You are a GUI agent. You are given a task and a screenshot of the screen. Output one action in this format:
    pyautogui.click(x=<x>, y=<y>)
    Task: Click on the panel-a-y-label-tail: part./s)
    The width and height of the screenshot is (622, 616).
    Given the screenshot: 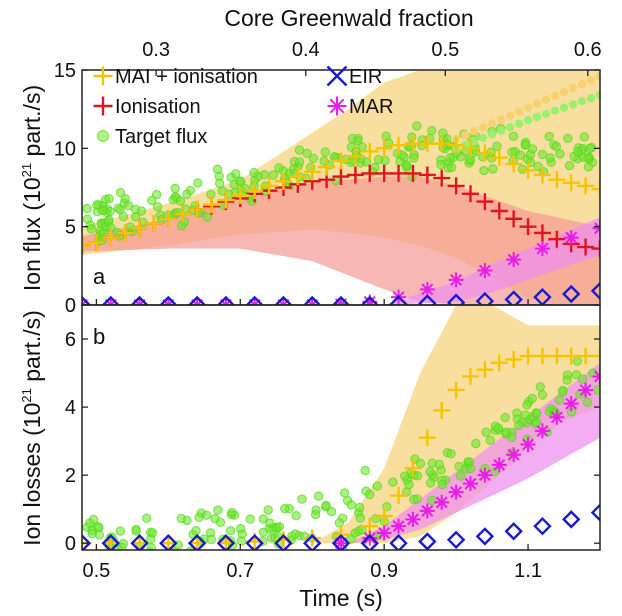 What is the action you would take?
    pyautogui.click(x=32, y=124)
    